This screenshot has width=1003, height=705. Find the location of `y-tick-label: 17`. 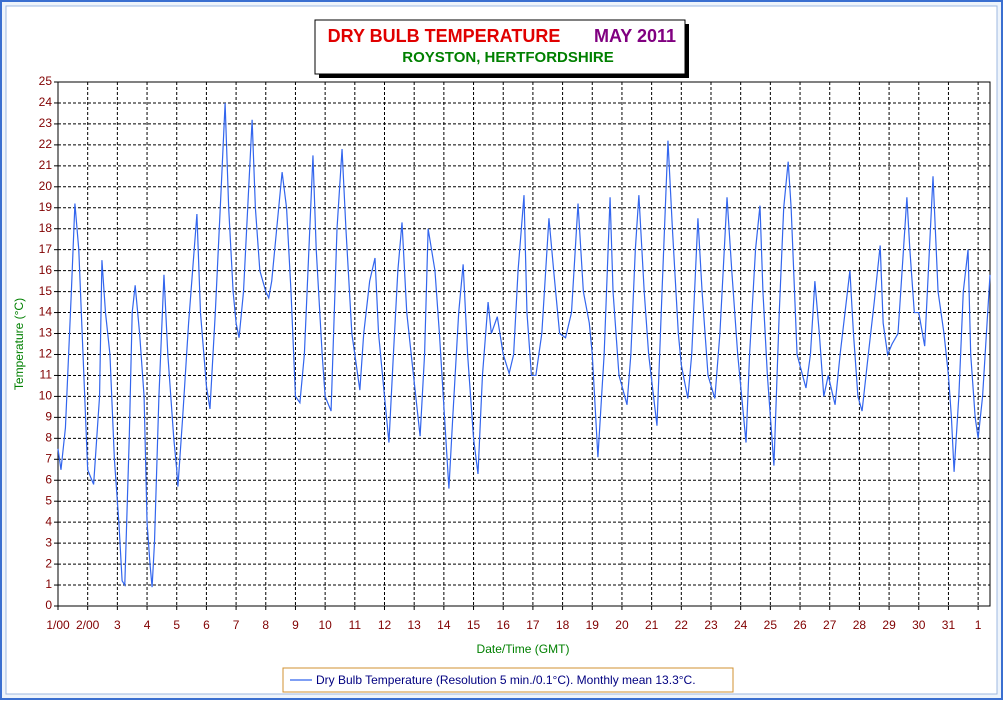

y-tick-label: 17 is located at coordinates (46, 249).